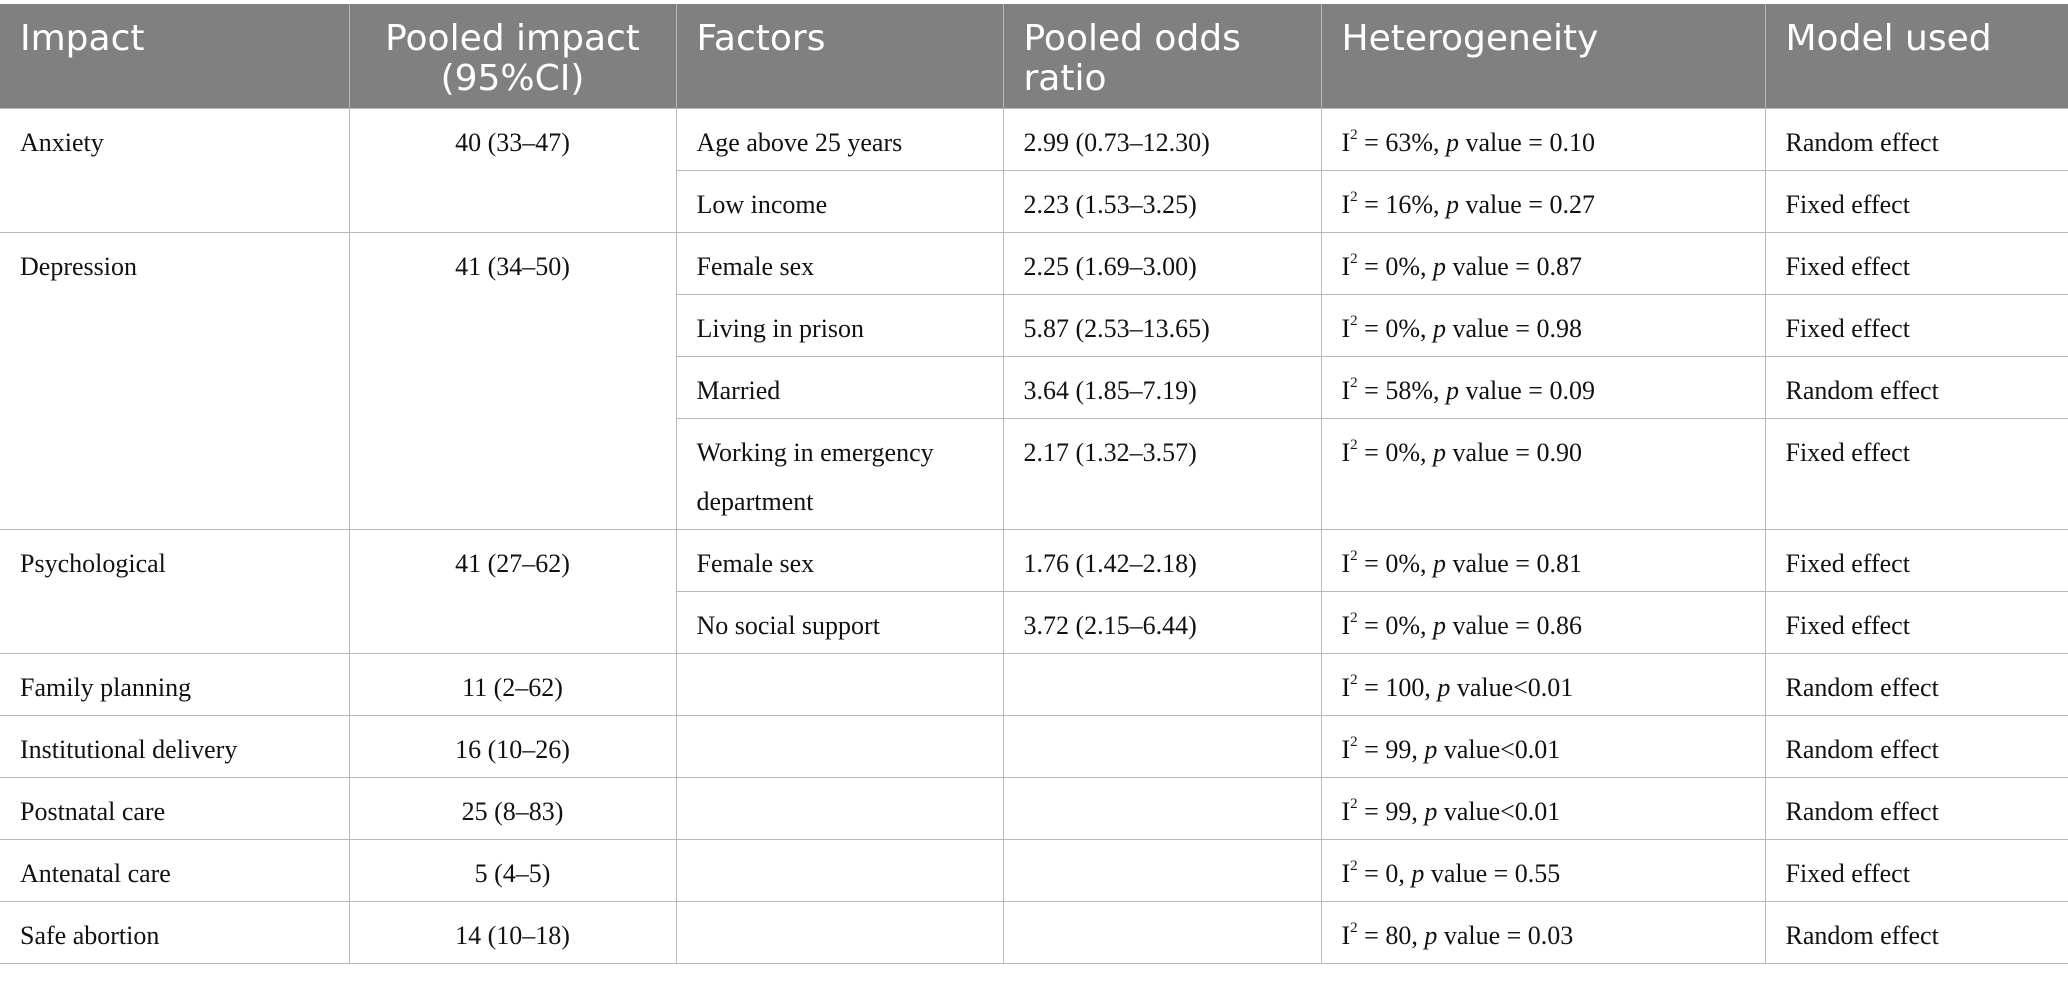 Image resolution: width=2068 pixels, height=981 pixels. I want to click on heterogeneity-cell: I2 = 16%, p value = 0.27, so click(1543, 201).